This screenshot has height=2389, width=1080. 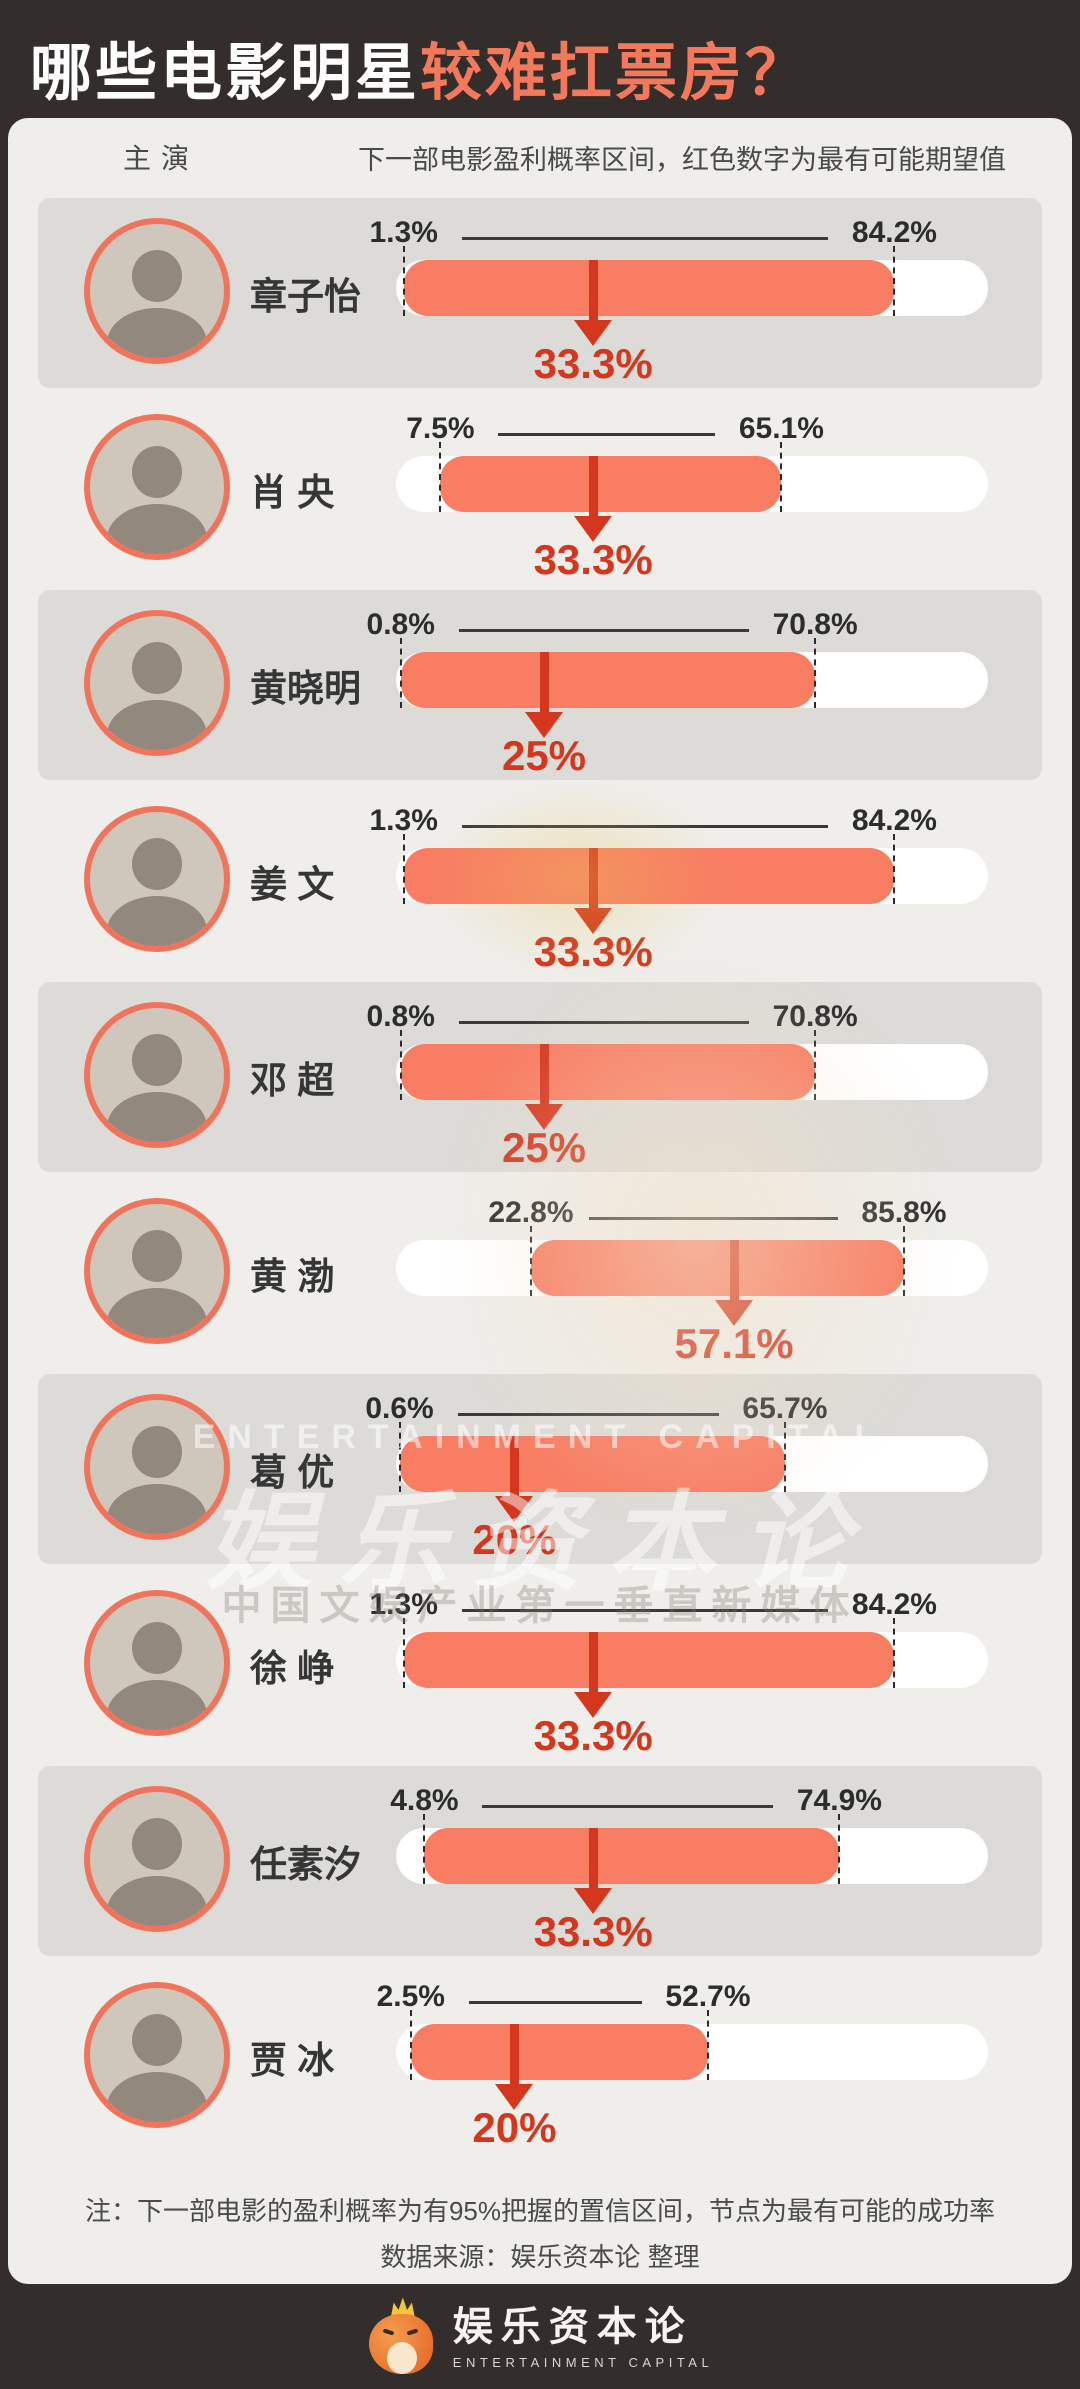 What do you see at coordinates (305, 1864) in the screenshot?
I see `actor-name: 任素汐` at bounding box center [305, 1864].